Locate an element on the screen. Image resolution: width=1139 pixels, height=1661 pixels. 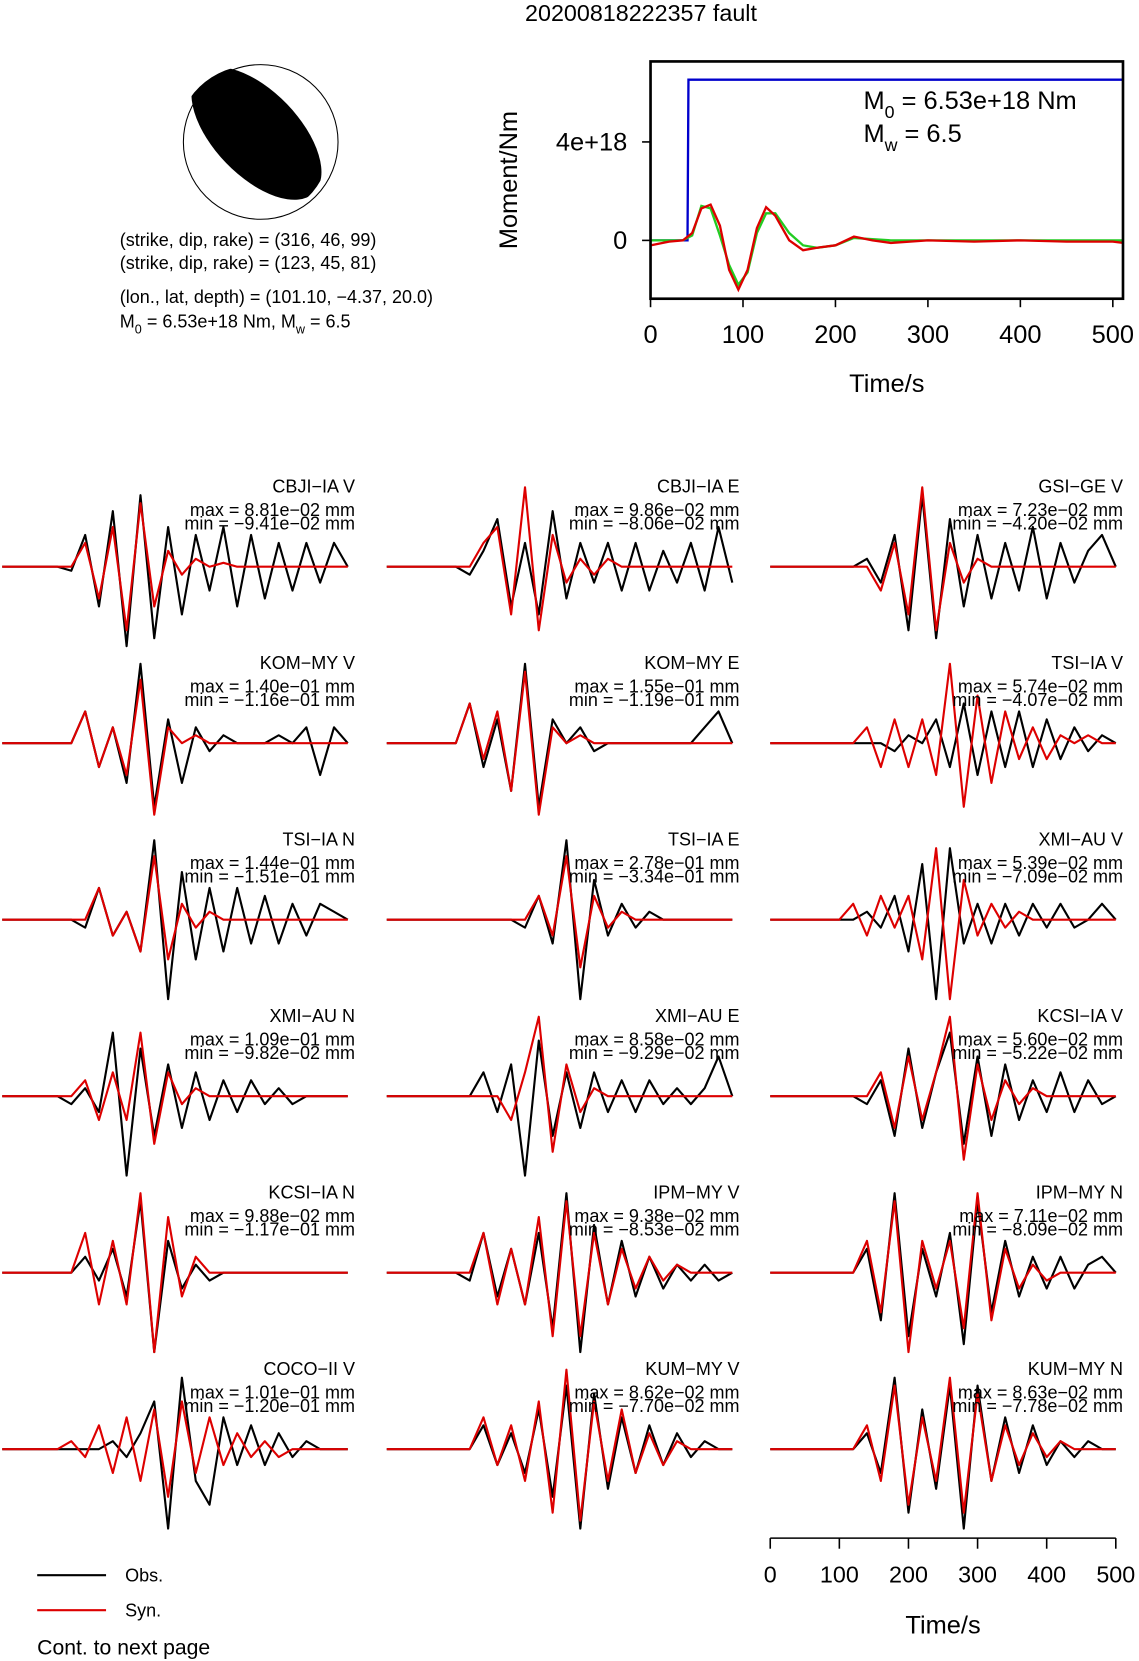
moment-curve is located at coordinates (886, 246).